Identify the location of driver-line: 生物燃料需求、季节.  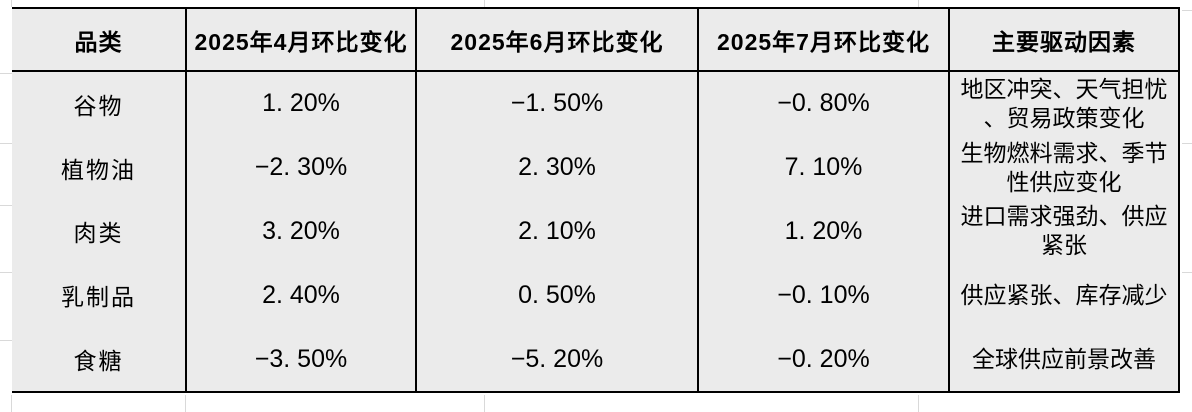
(1064, 152).